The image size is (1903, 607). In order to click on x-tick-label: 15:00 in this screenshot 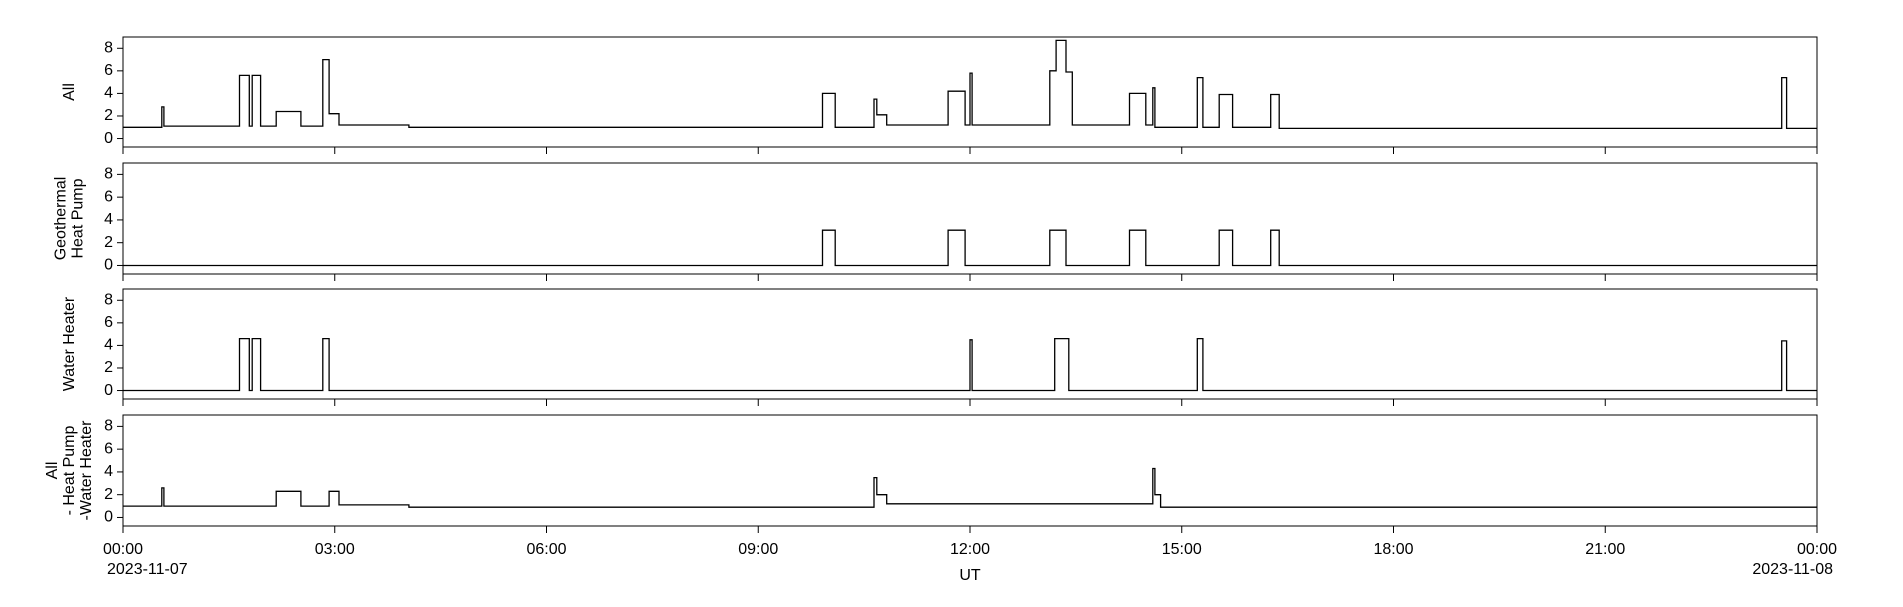, I will do `click(1182, 549)`.